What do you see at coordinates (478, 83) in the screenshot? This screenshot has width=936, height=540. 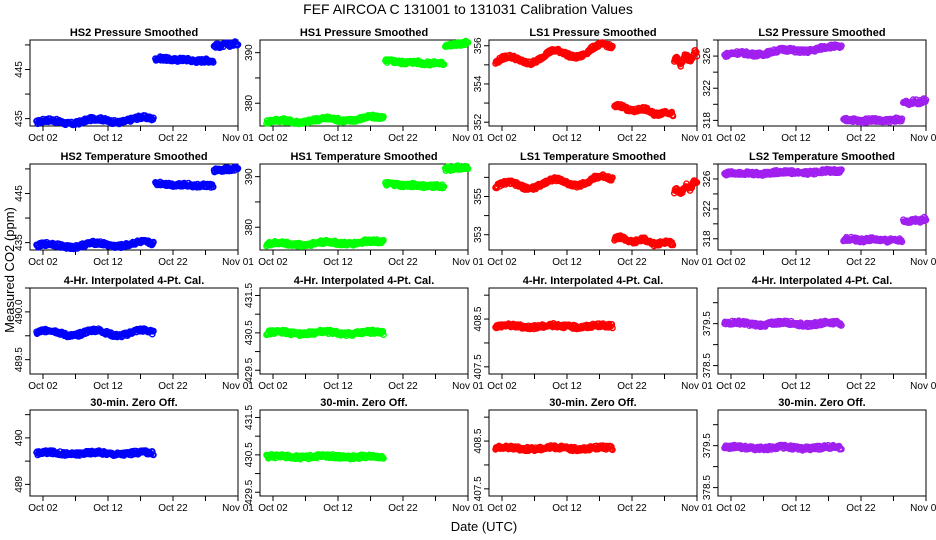 I see `y-tick-label: 354` at bounding box center [478, 83].